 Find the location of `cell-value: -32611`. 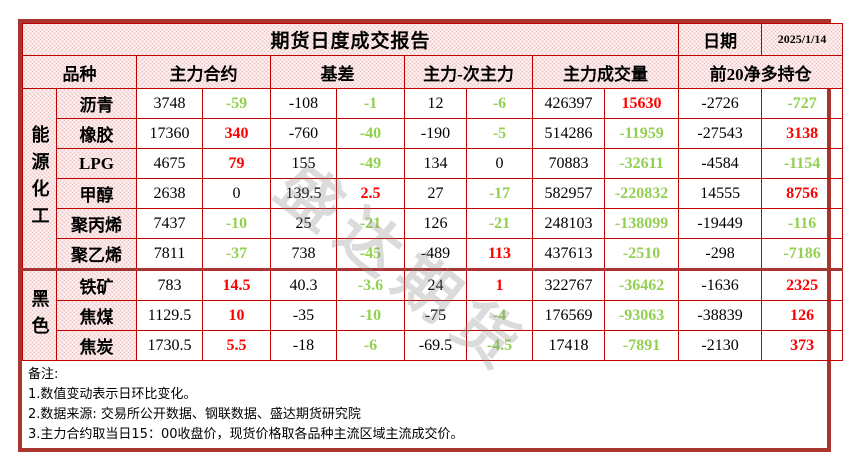

cell-value: -32611 is located at coordinates (641, 163).